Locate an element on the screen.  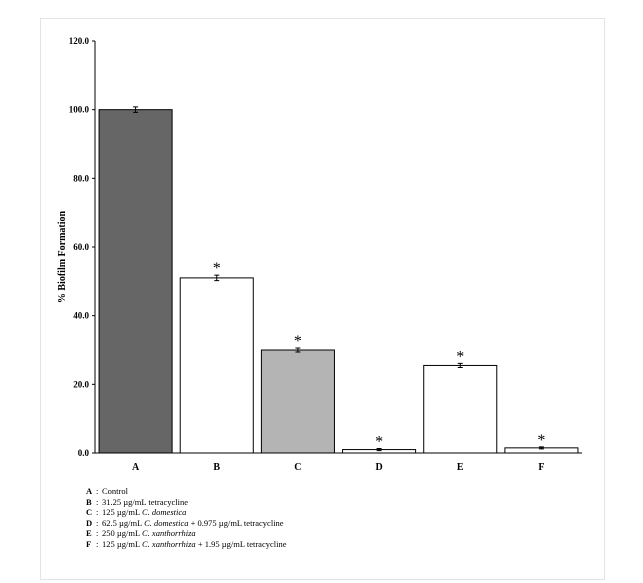
legend-text-part: 62.5 µg/mL is located at coordinates (123, 522).